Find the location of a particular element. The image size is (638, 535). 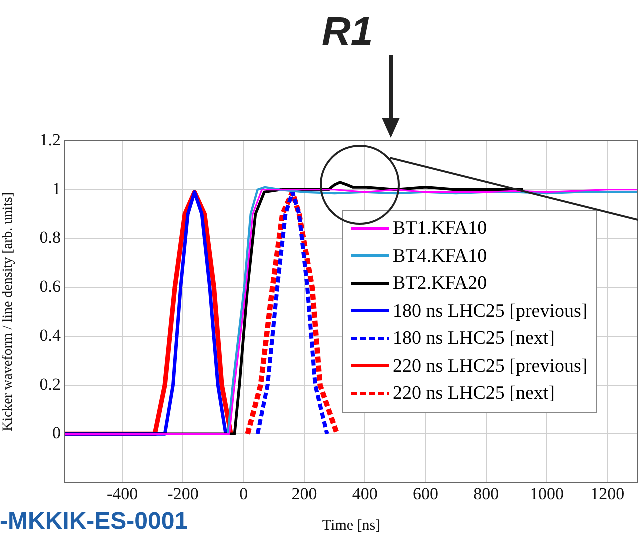

x-tick-label: -200 is located at coordinates (183, 494).